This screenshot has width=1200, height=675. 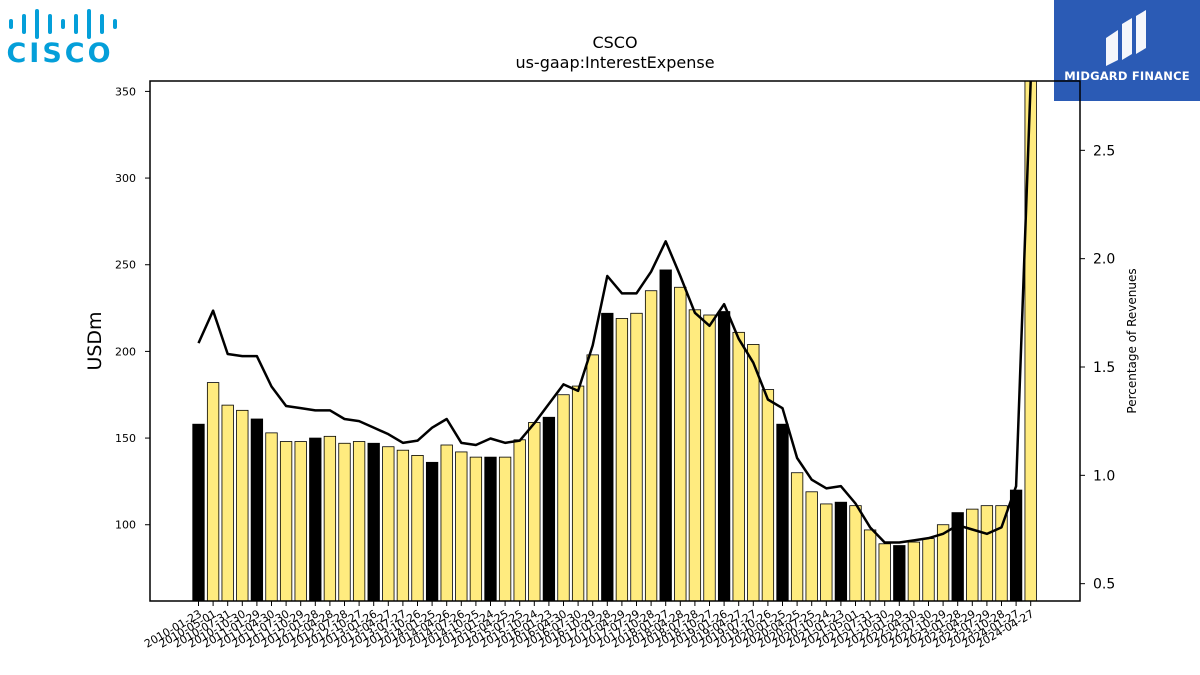 I want to click on y-tick-label: 350, so click(x=125, y=91).